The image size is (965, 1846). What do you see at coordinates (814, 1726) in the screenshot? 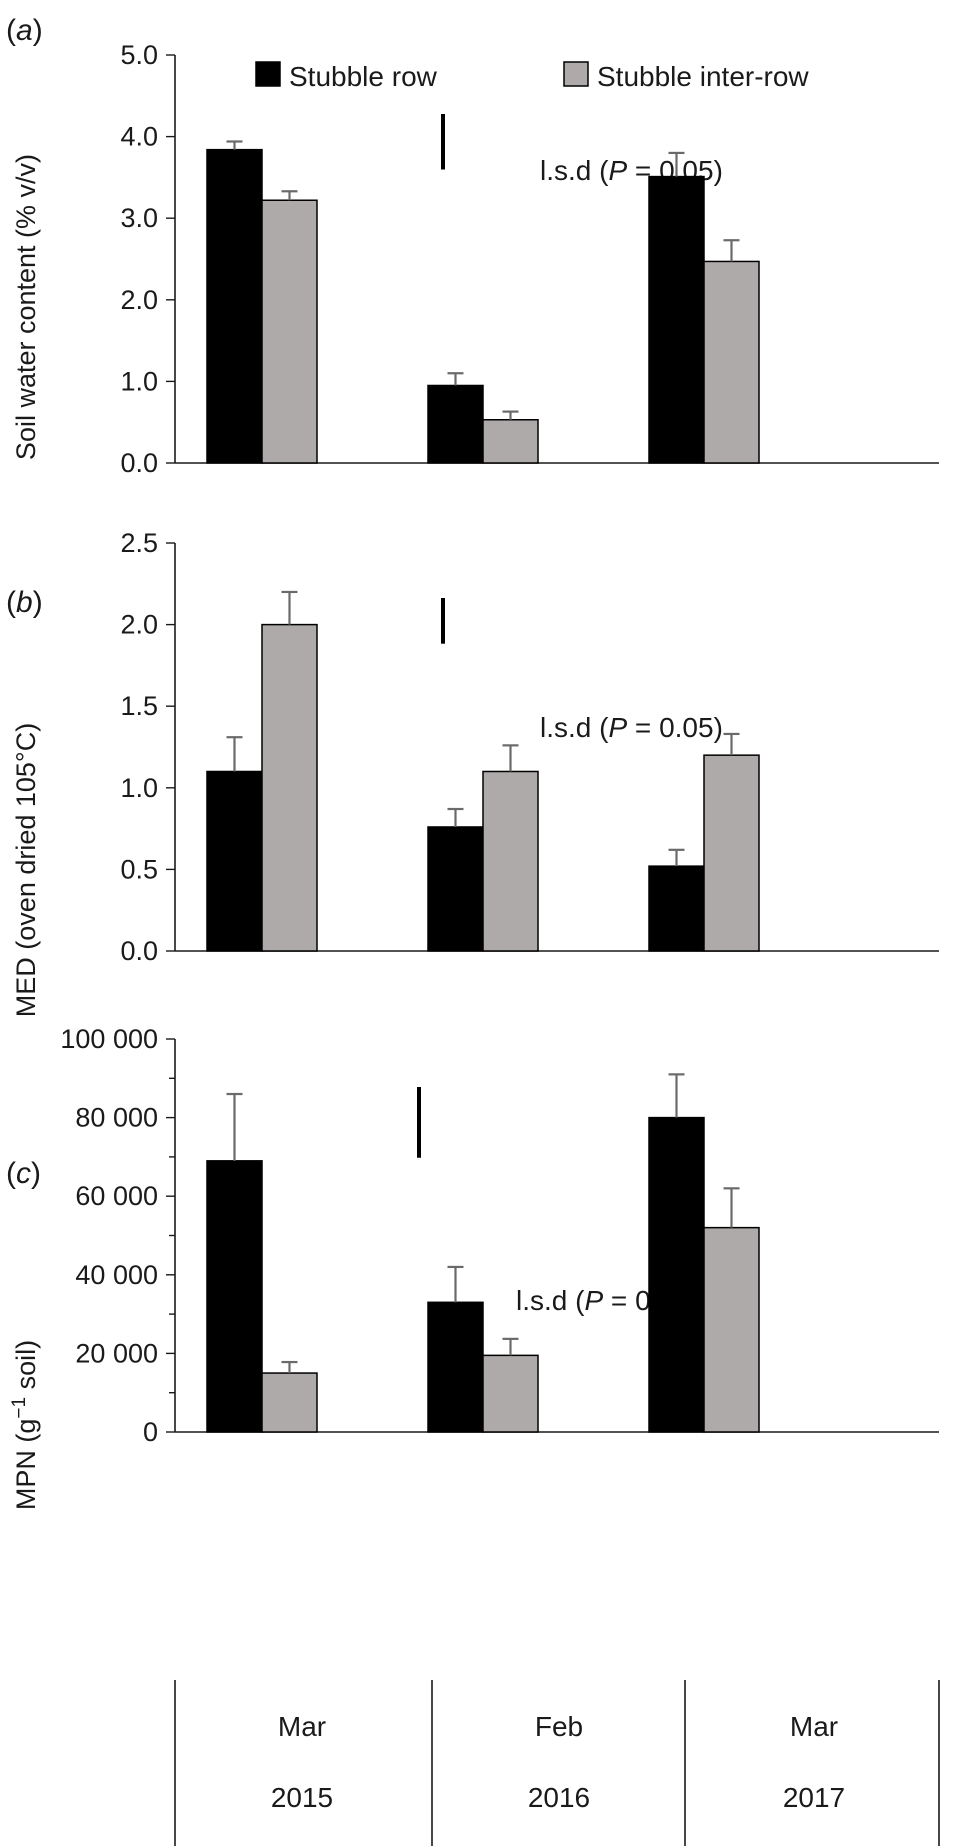
I see `x-month-2: Mar` at bounding box center [814, 1726].